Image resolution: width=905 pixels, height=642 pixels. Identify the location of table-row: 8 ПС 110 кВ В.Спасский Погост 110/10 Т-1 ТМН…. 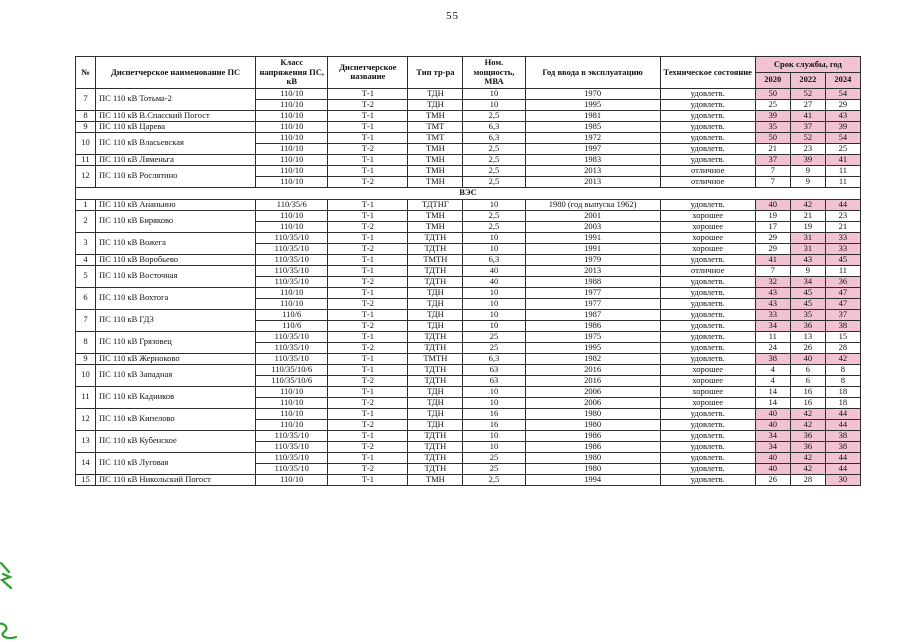
(468, 115).